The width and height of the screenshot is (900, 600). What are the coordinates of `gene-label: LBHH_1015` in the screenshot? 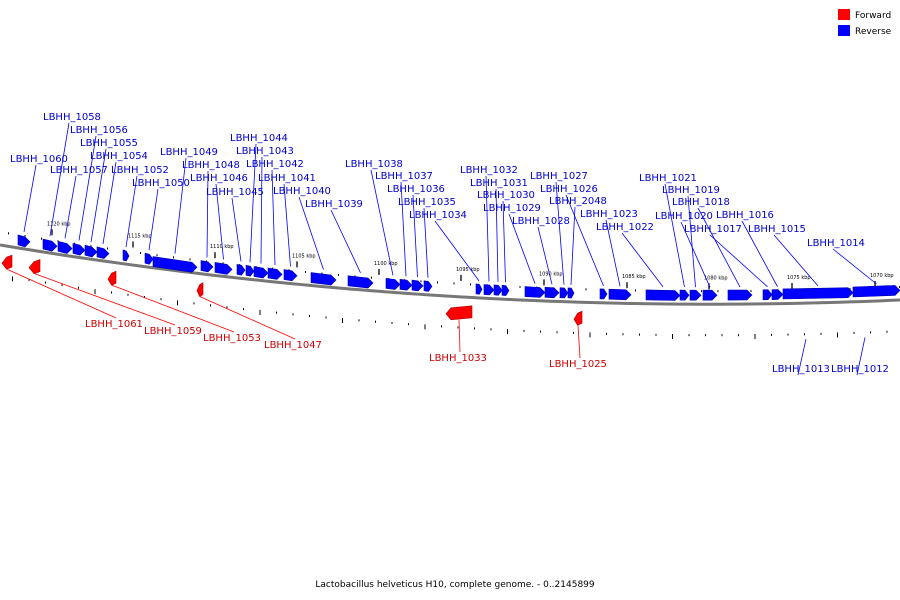 It's located at (777, 229).